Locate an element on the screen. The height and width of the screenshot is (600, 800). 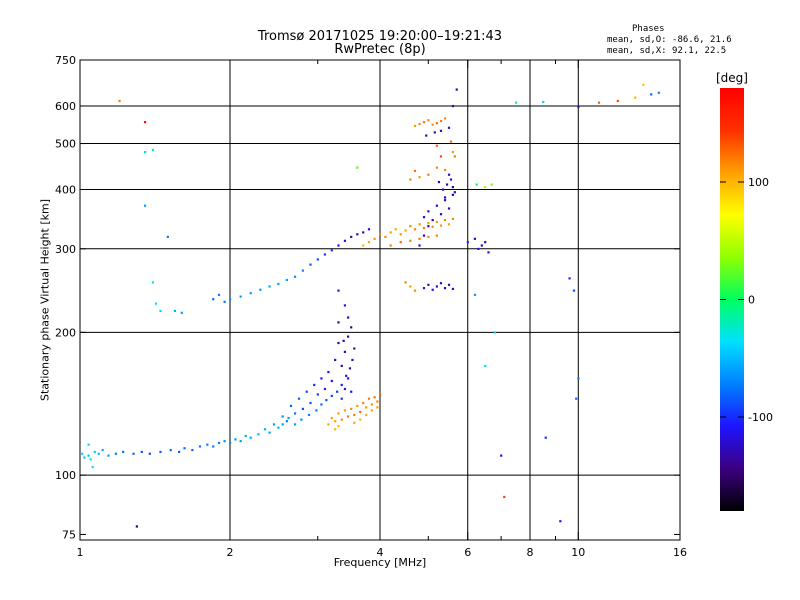
y-tick-label: 75 is located at coordinates (69, 534).